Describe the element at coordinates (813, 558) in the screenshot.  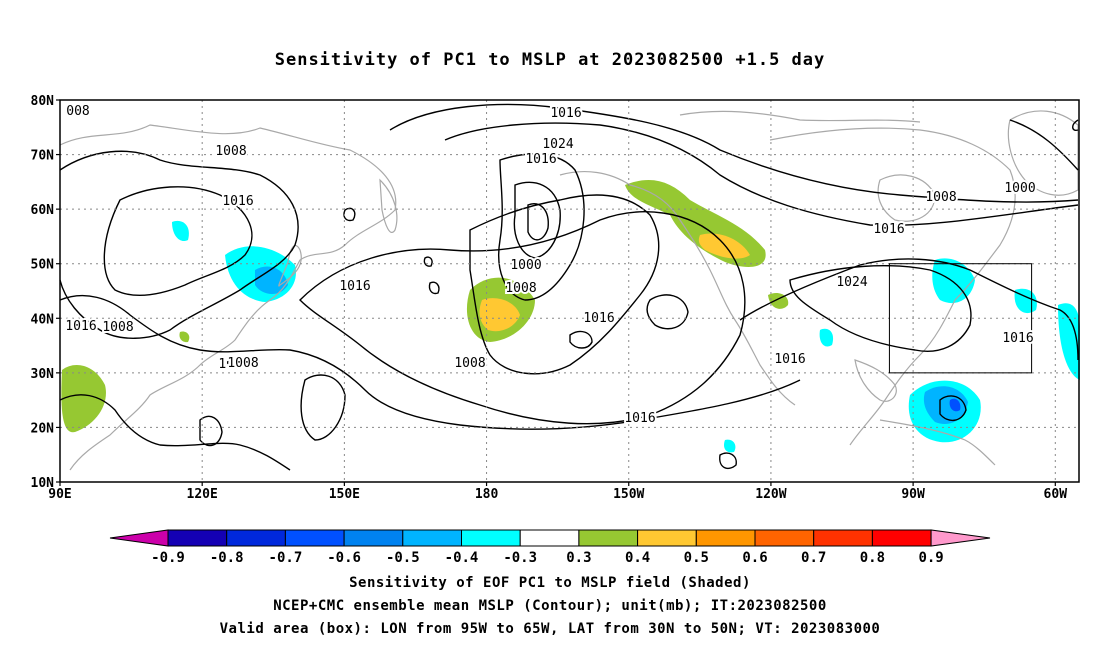
I see `colorbar-label: 0.7` at that location.